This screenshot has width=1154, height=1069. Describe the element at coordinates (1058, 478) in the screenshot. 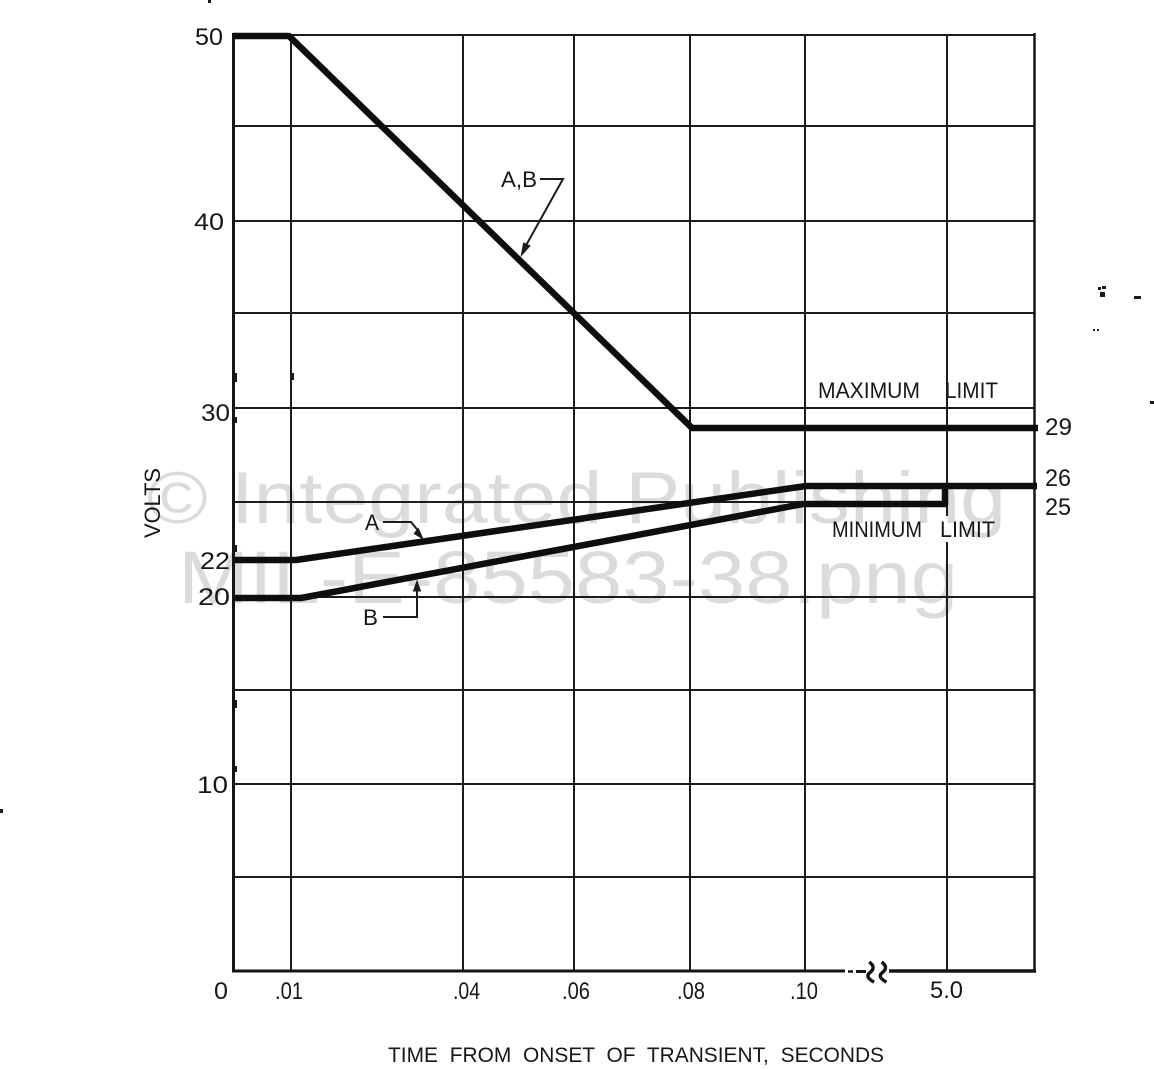

I see `svg-text: 26` at that location.